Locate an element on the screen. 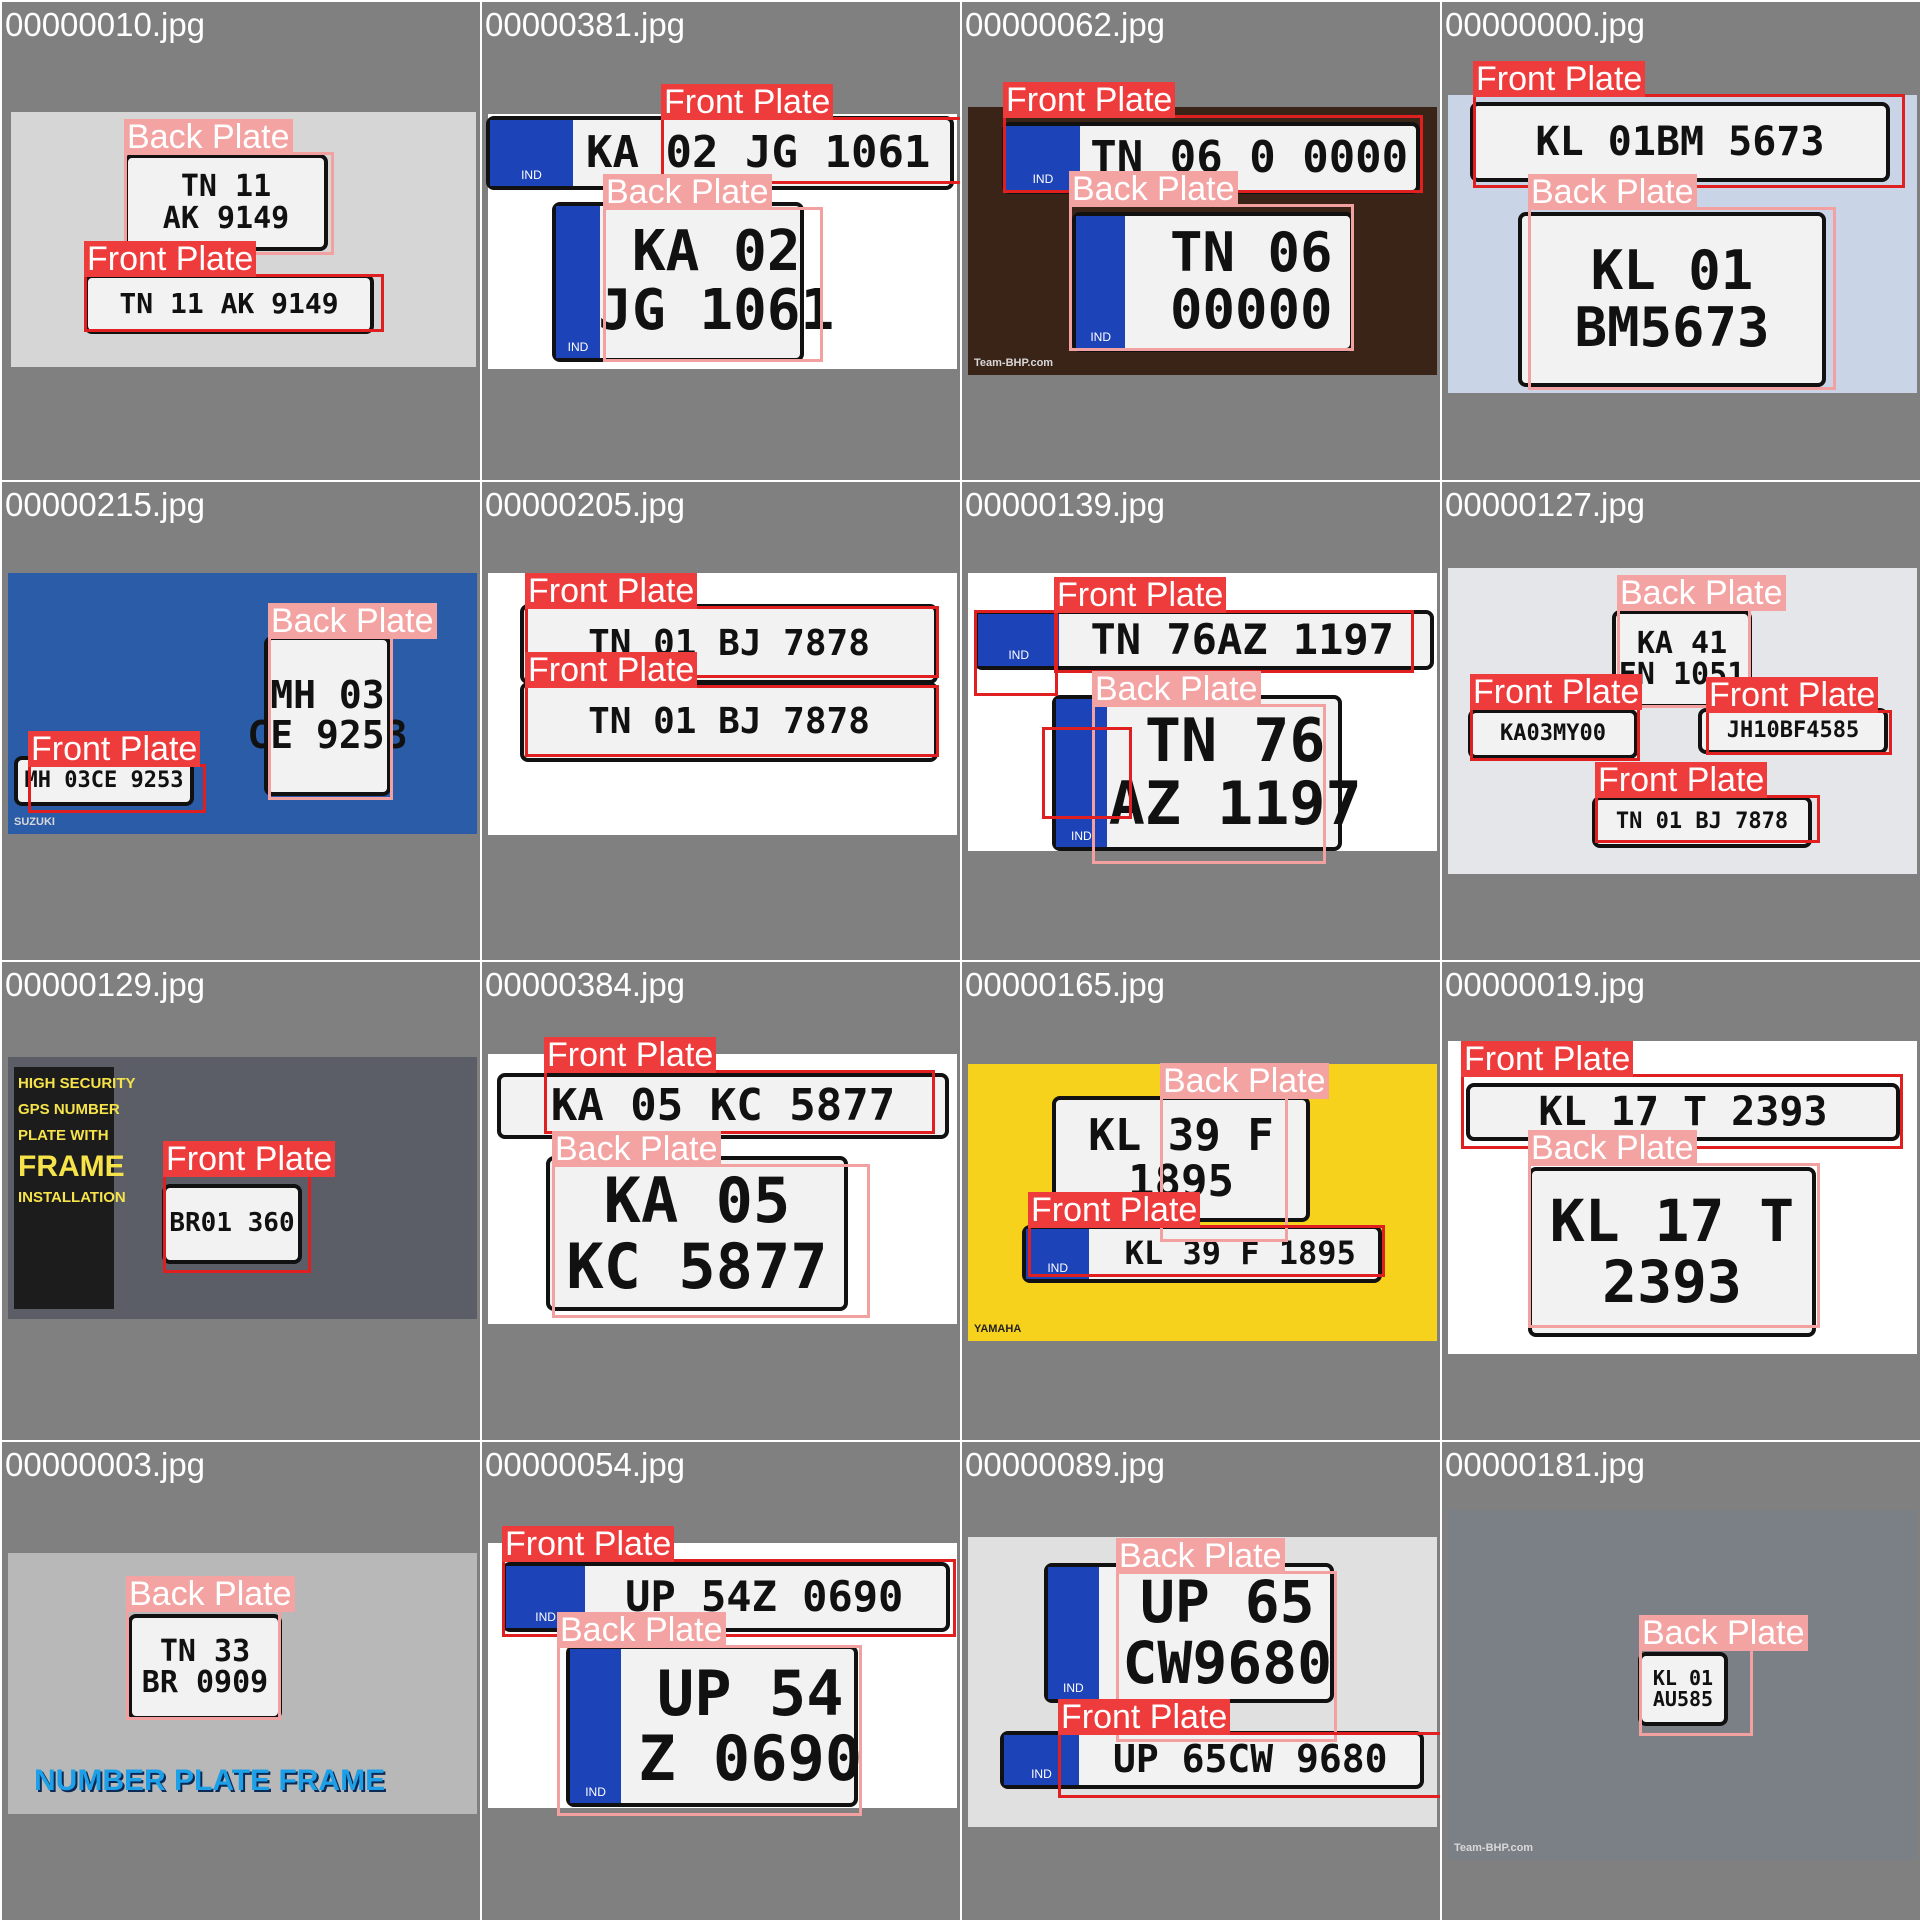 The height and width of the screenshot is (1920, 1920). plate-number: TN 76AZ 1197 is located at coordinates (1242, 639).